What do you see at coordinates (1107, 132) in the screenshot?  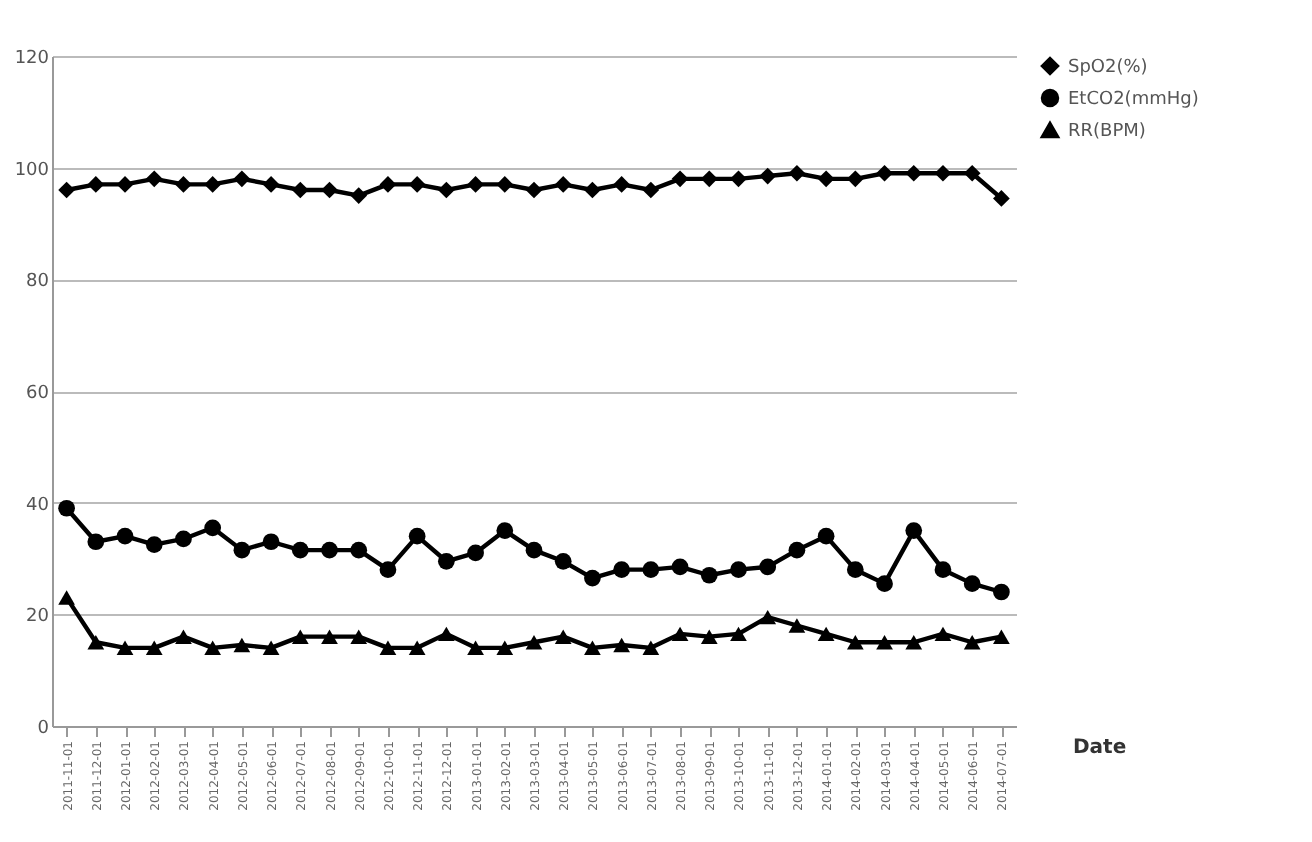 I see `legend-label: RR(BPM)` at bounding box center [1107, 132].